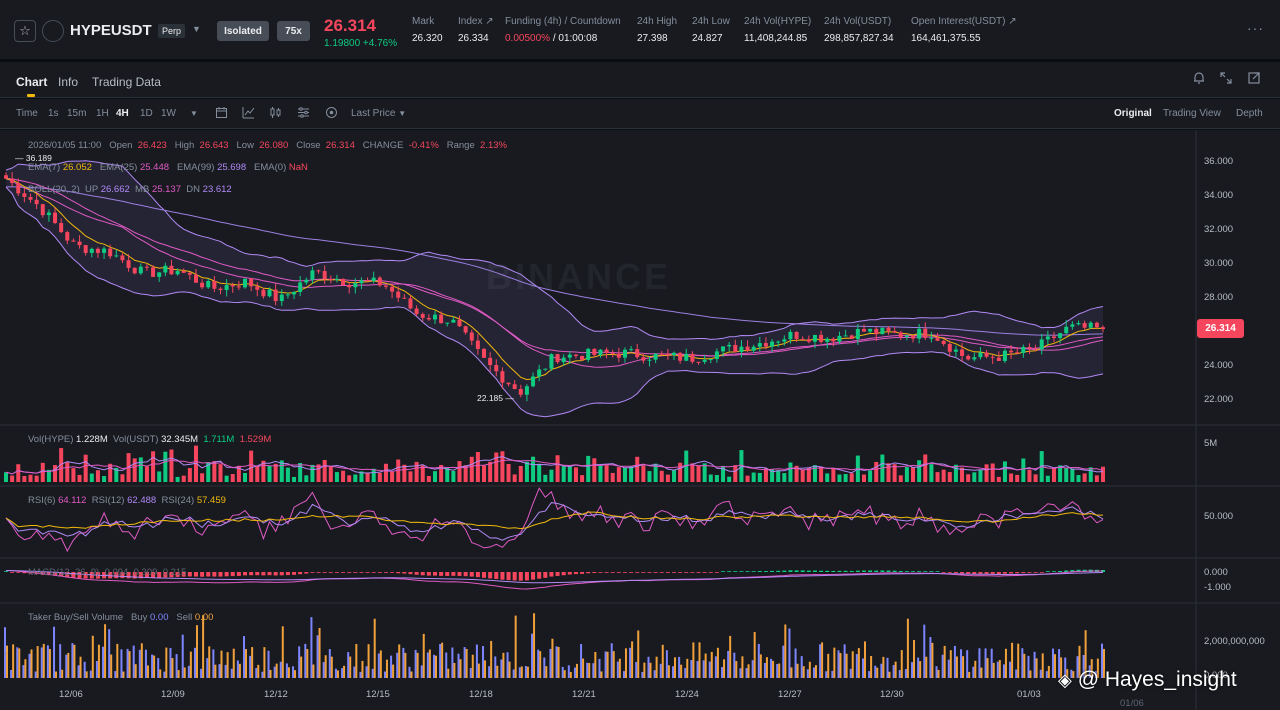 The image size is (1280, 710). I want to click on tab-chart: Chart, so click(32, 82).